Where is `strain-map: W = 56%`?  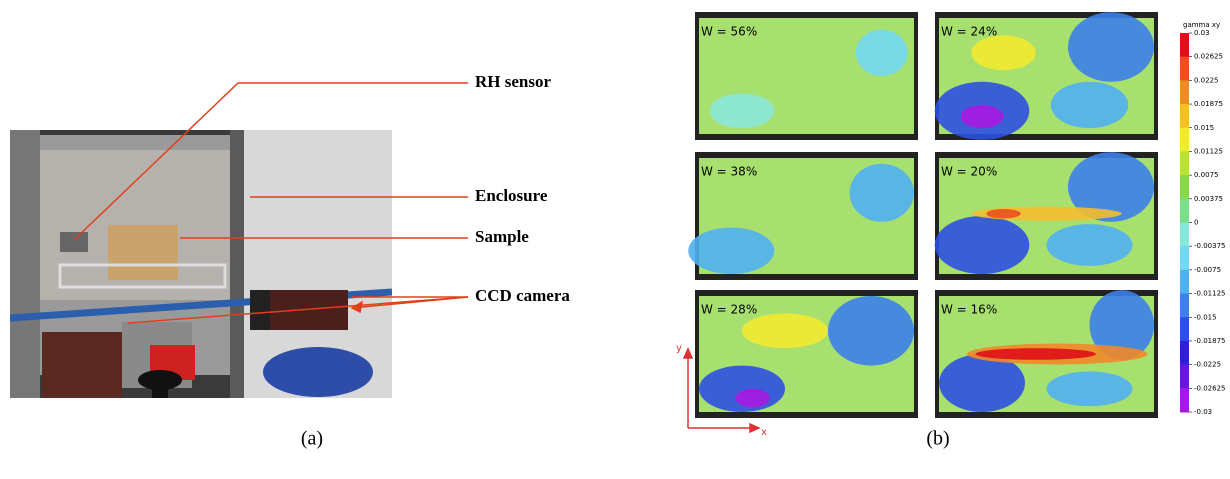
strain-map: W = 56% is located at coordinates (806, 76).